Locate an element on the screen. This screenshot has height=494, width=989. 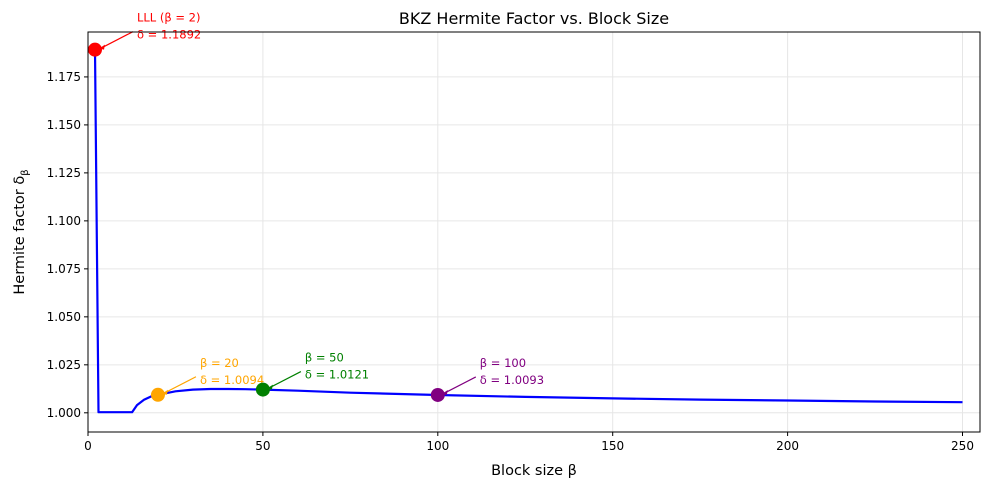
annotation-value: δ = 1.0093 is located at coordinates (512, 380).